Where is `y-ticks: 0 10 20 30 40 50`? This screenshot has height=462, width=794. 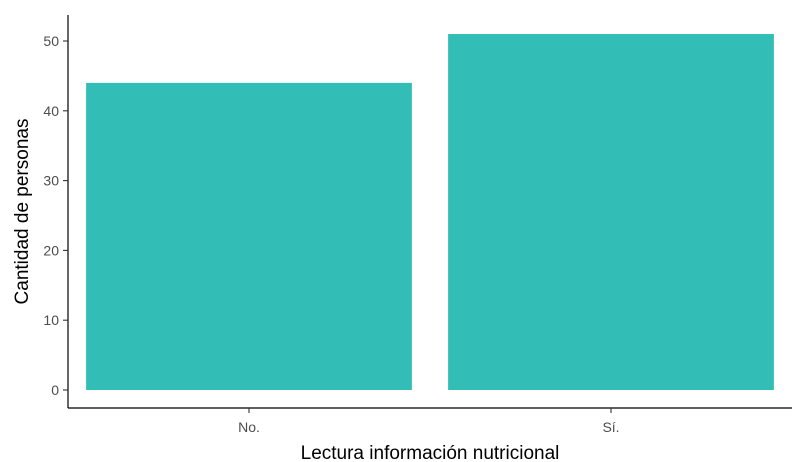 y-ticks: 0 10 20 30 40 50 is located at coordinates (55, 215).